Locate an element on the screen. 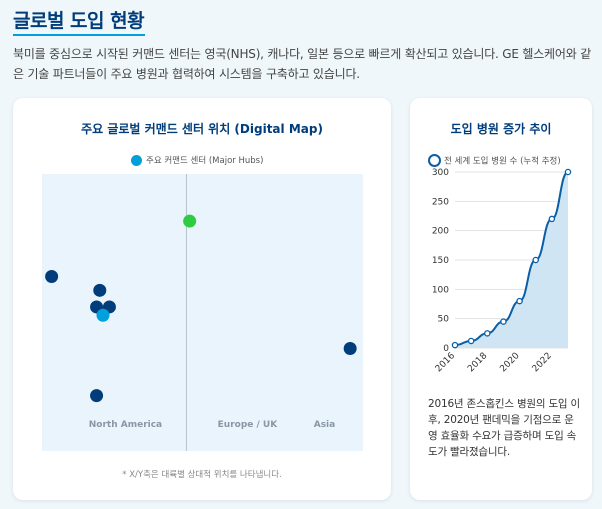  adoption-area-chart: 0 50 100 150 200 250 300 2016 2018 2020 2022 is located at coordinates (502, 271).